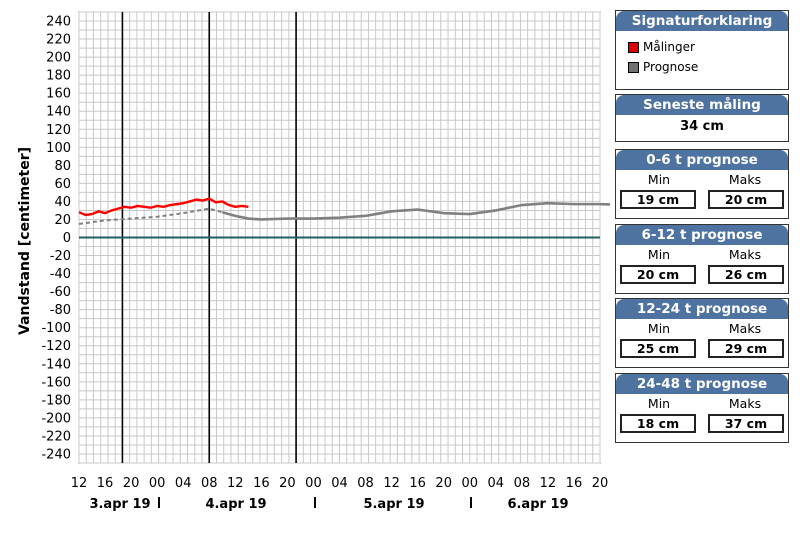 The height and width of the screenshot is (533, 800). What do you see at coordinates (67, 238) in the screenshot?
I see `y-tick-label: 0` at bounding box center [67, 238].